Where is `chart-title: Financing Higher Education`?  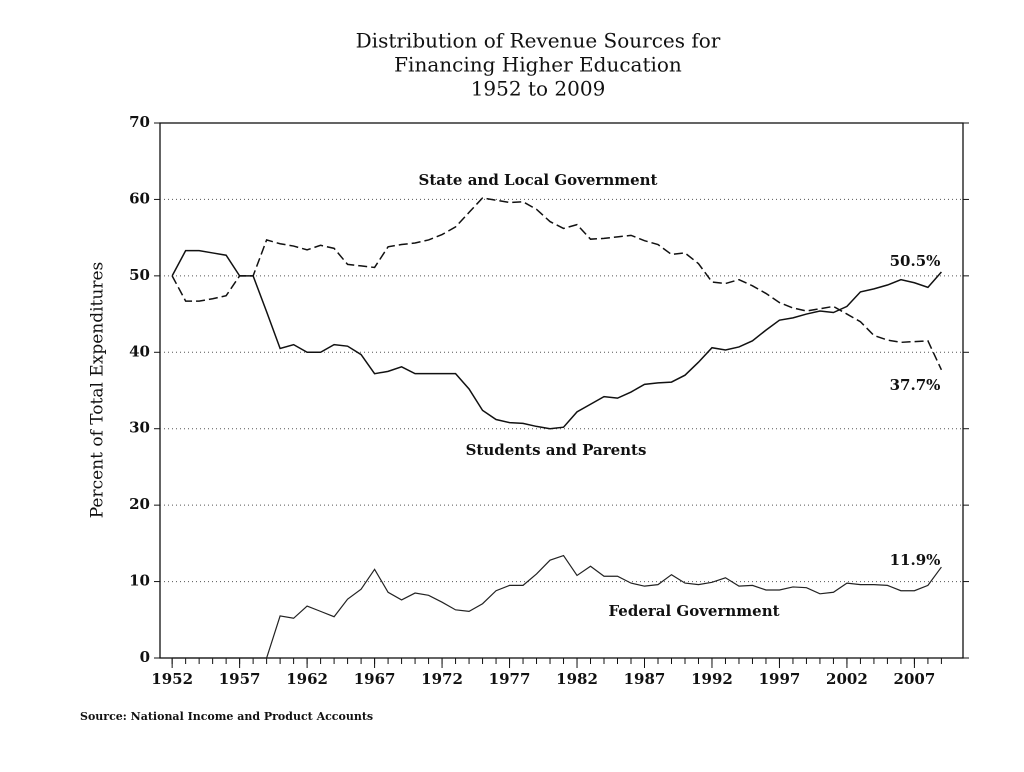 chart-title: Financing Higher Education is located at coordinates (538, 65).